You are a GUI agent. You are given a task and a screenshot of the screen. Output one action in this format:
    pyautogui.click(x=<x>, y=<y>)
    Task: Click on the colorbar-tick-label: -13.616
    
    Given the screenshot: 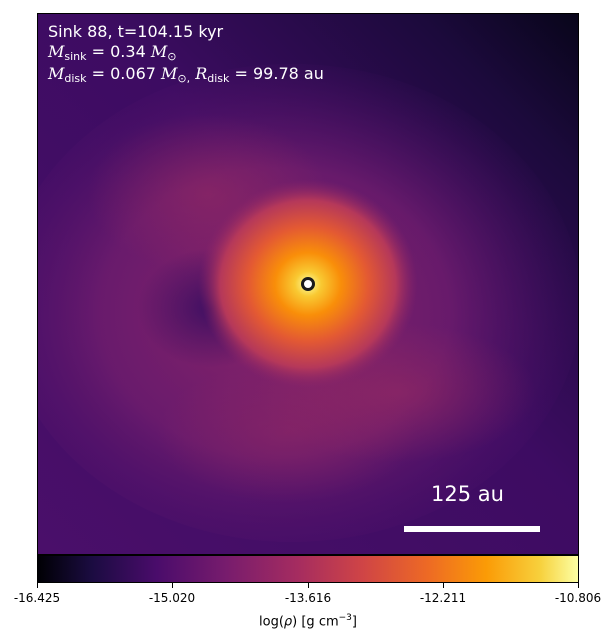 What is the action you would take?
    pyautogui.click(x=308, y=598)
    